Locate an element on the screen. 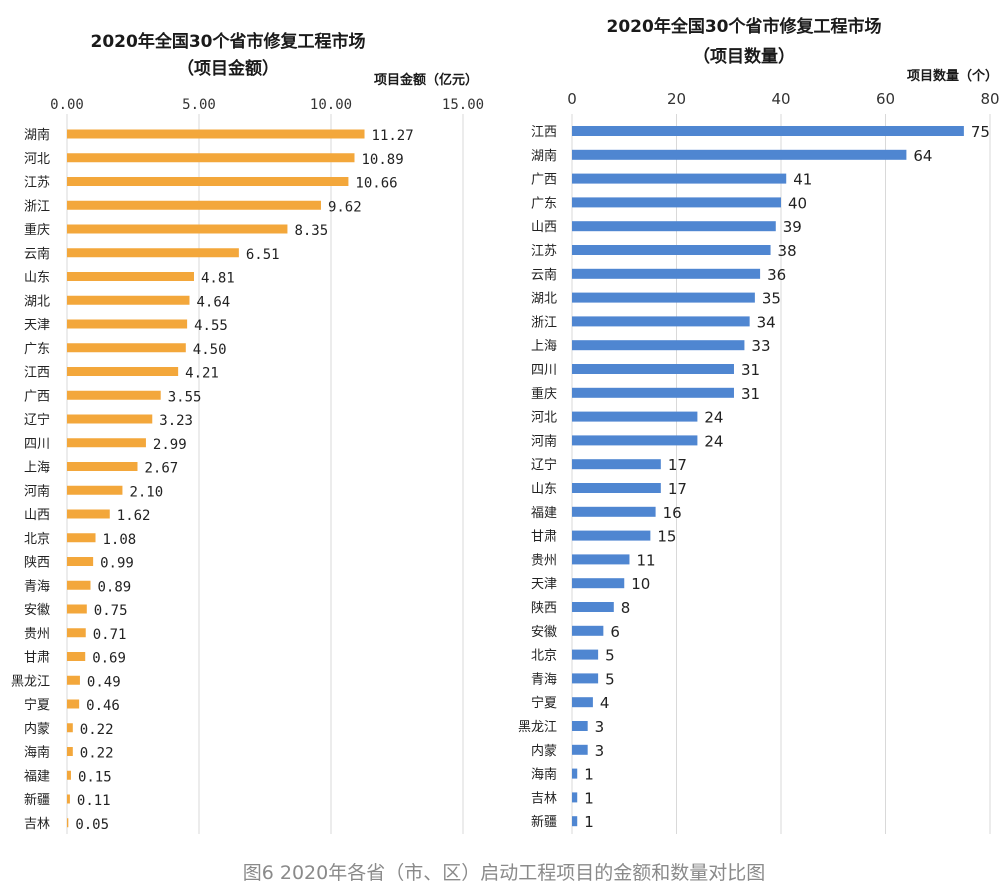 The image size is (1008, 888). category-label: 吉林 is located at coordinates (37, 824).